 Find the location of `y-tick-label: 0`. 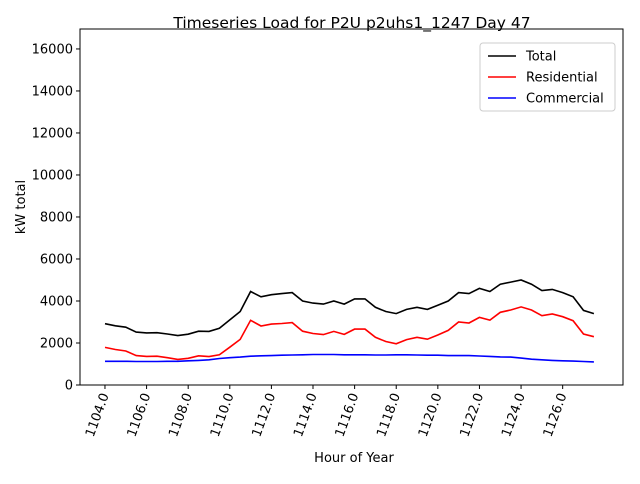

y-tick-label: 0 is located at coordinates (69, 386).